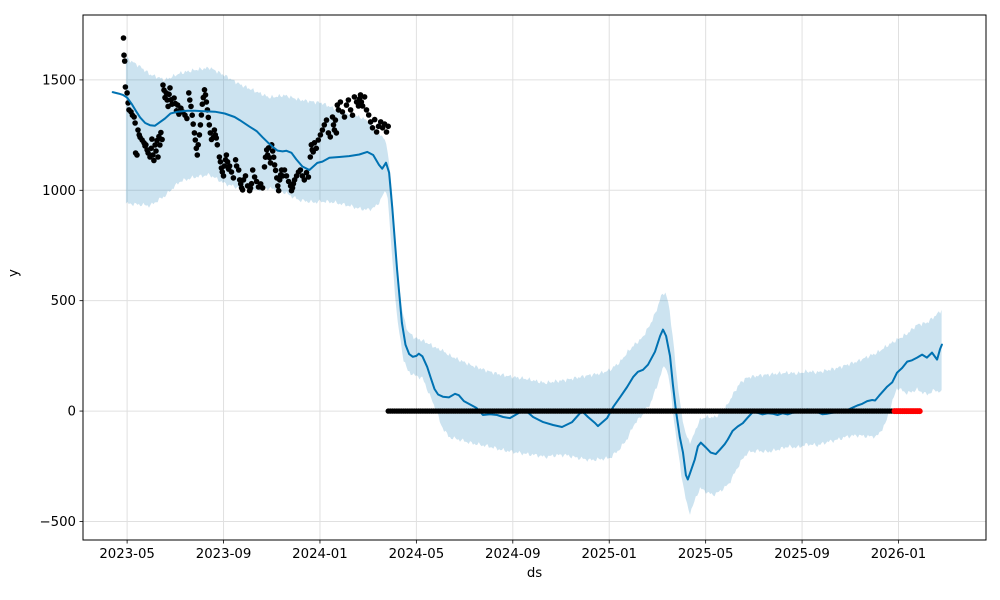 This screenshot has height=600, width=1000. What do you see at coordinates (907, 411) in the screenshot?
I see `future-zero-points` at bounding box center [907, 411].